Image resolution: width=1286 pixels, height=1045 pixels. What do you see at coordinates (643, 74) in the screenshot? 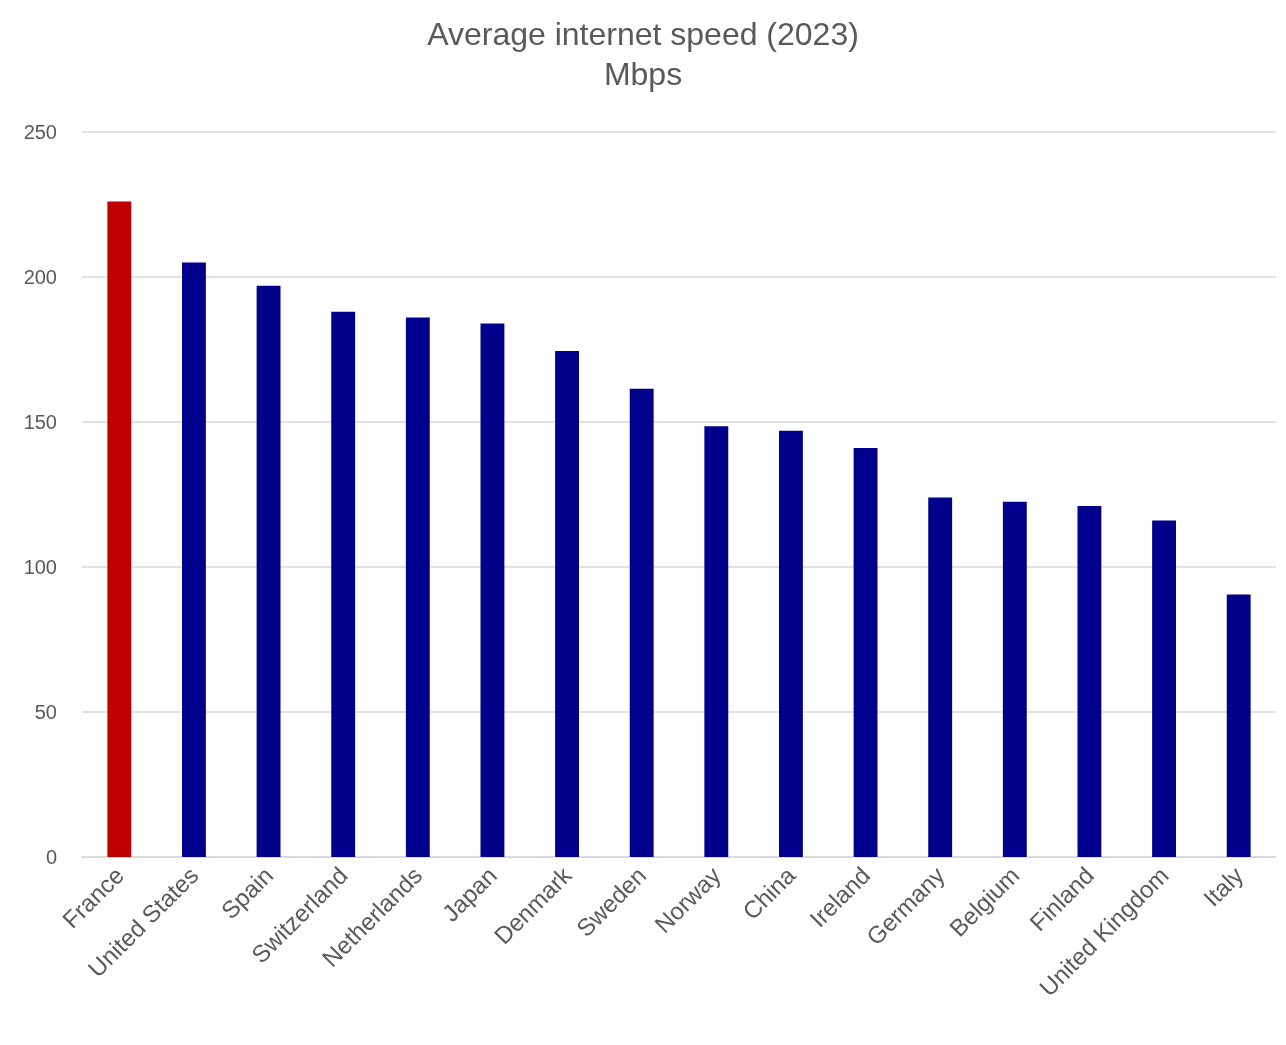
I see `chart-subtitle: Mbps` at bounding box center [643, 74].